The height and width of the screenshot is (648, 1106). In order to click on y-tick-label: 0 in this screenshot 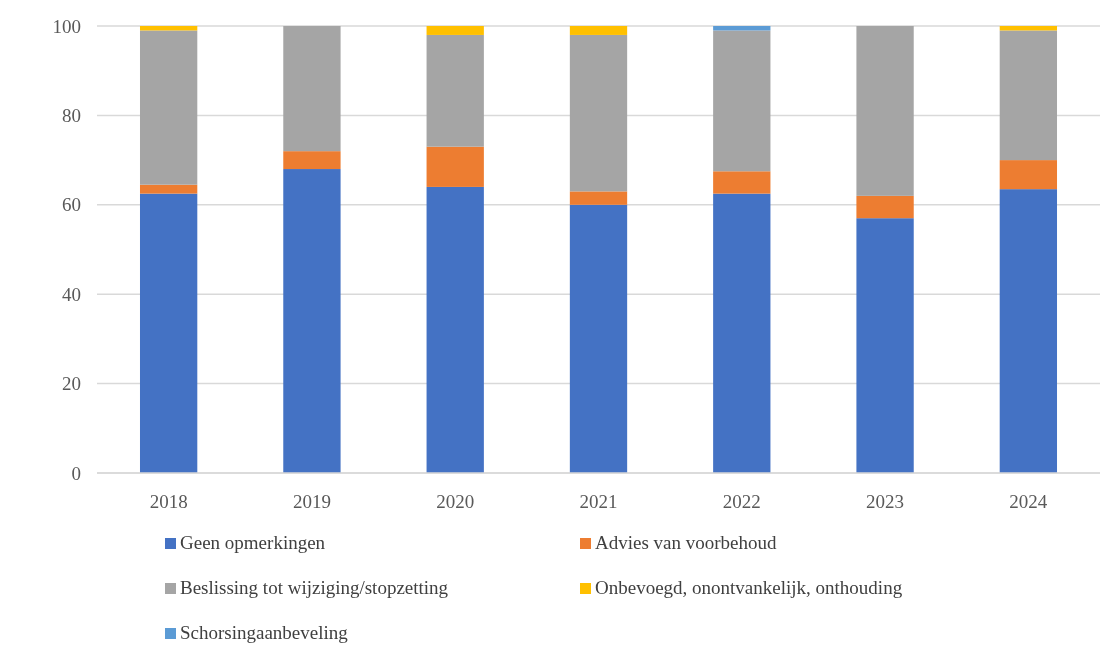, I will do `click(76, 473)`.